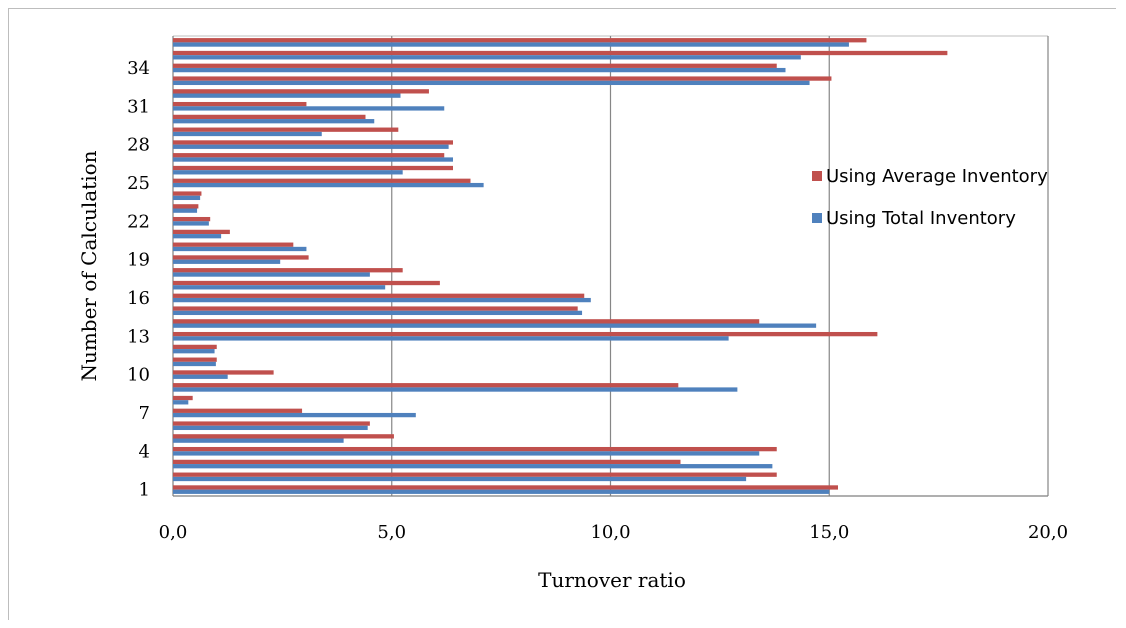  I want to click on x-tick-label: 15,0, so click(829, 532).